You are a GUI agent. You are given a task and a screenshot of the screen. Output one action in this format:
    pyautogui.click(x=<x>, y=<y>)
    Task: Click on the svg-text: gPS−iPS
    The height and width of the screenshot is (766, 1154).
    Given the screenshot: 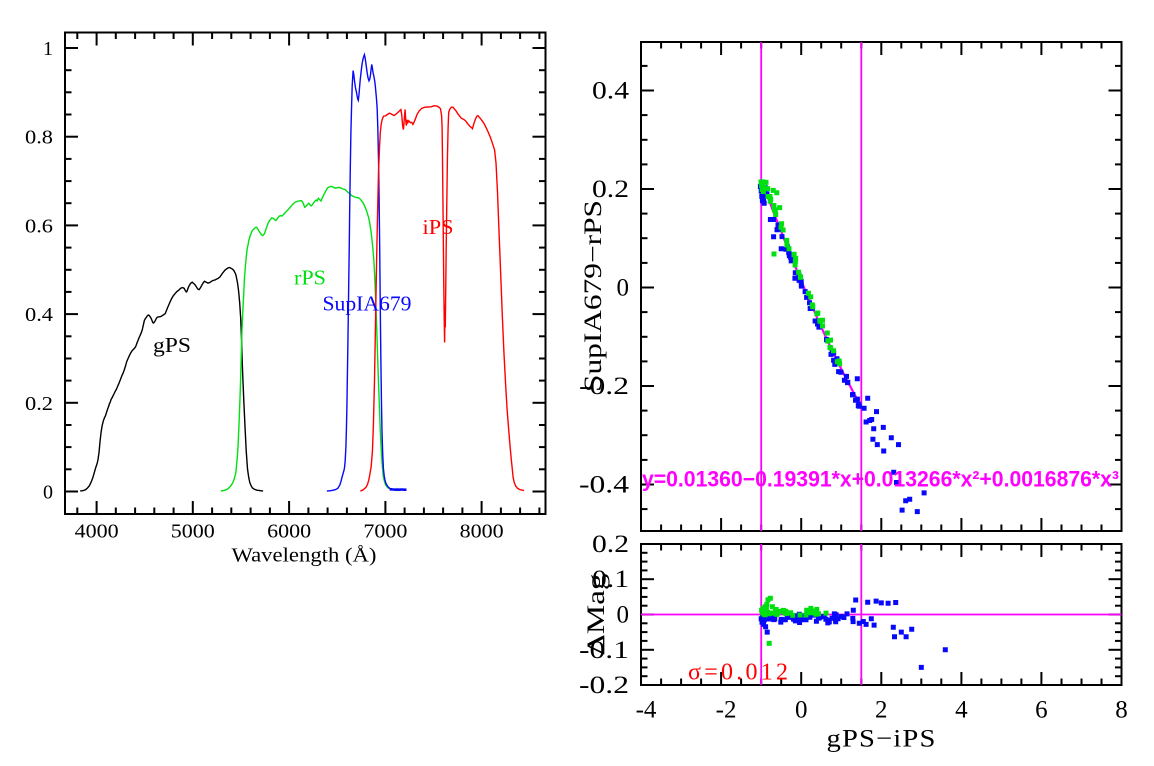 What is the action you would take?
    pyautogui.click(x=882, y=739)
    